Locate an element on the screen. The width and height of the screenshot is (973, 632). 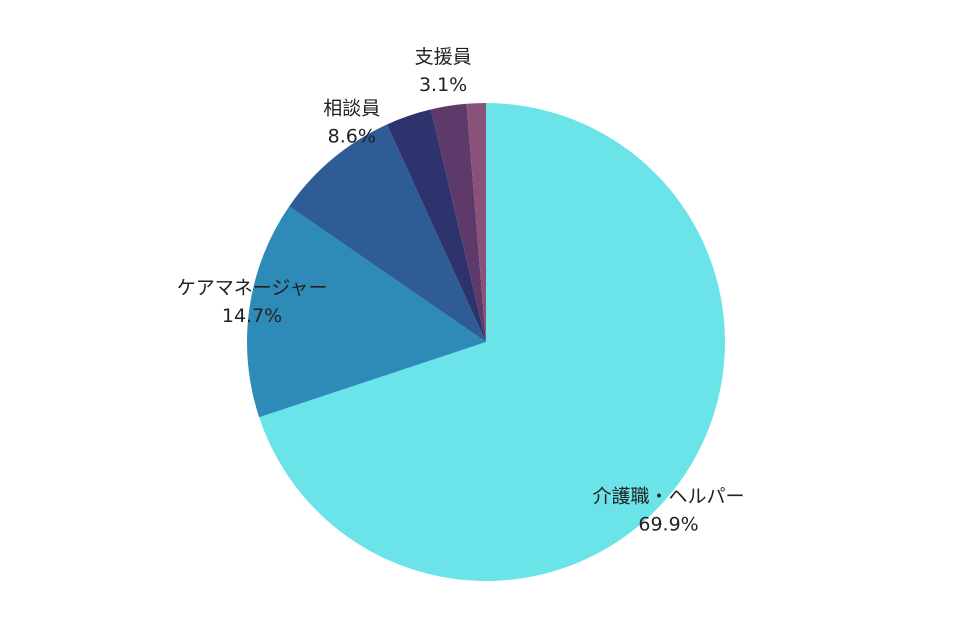
value-label: 3.1% is located at coordinates (443, 85).